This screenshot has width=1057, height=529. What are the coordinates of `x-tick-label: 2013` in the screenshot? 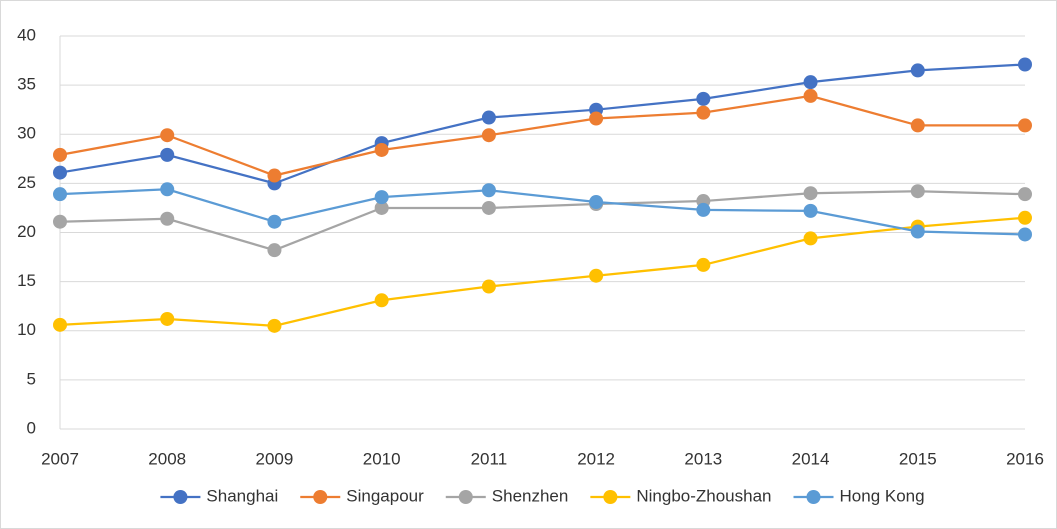 It's located at (703, 458).